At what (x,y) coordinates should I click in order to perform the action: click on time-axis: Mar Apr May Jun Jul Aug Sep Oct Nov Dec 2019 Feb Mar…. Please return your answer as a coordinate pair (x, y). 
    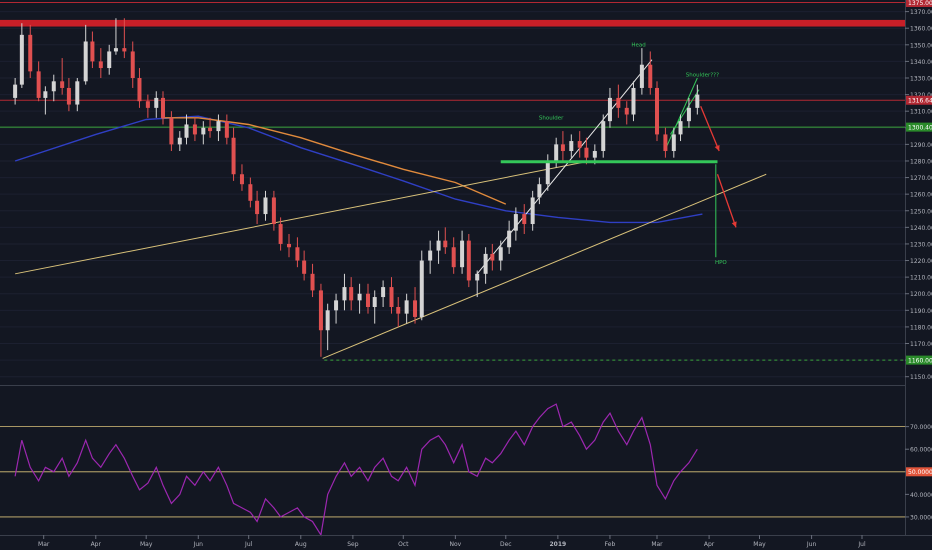
    Looking at the image, I should click on (452, 541).